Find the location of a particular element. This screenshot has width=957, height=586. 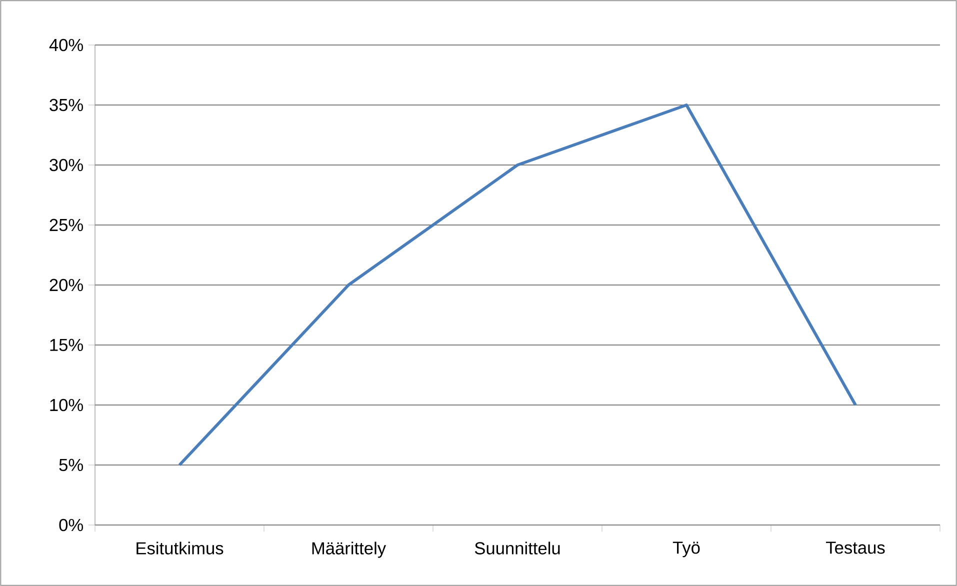

y-tick-label: 40% is located at coordinates (66, 45).